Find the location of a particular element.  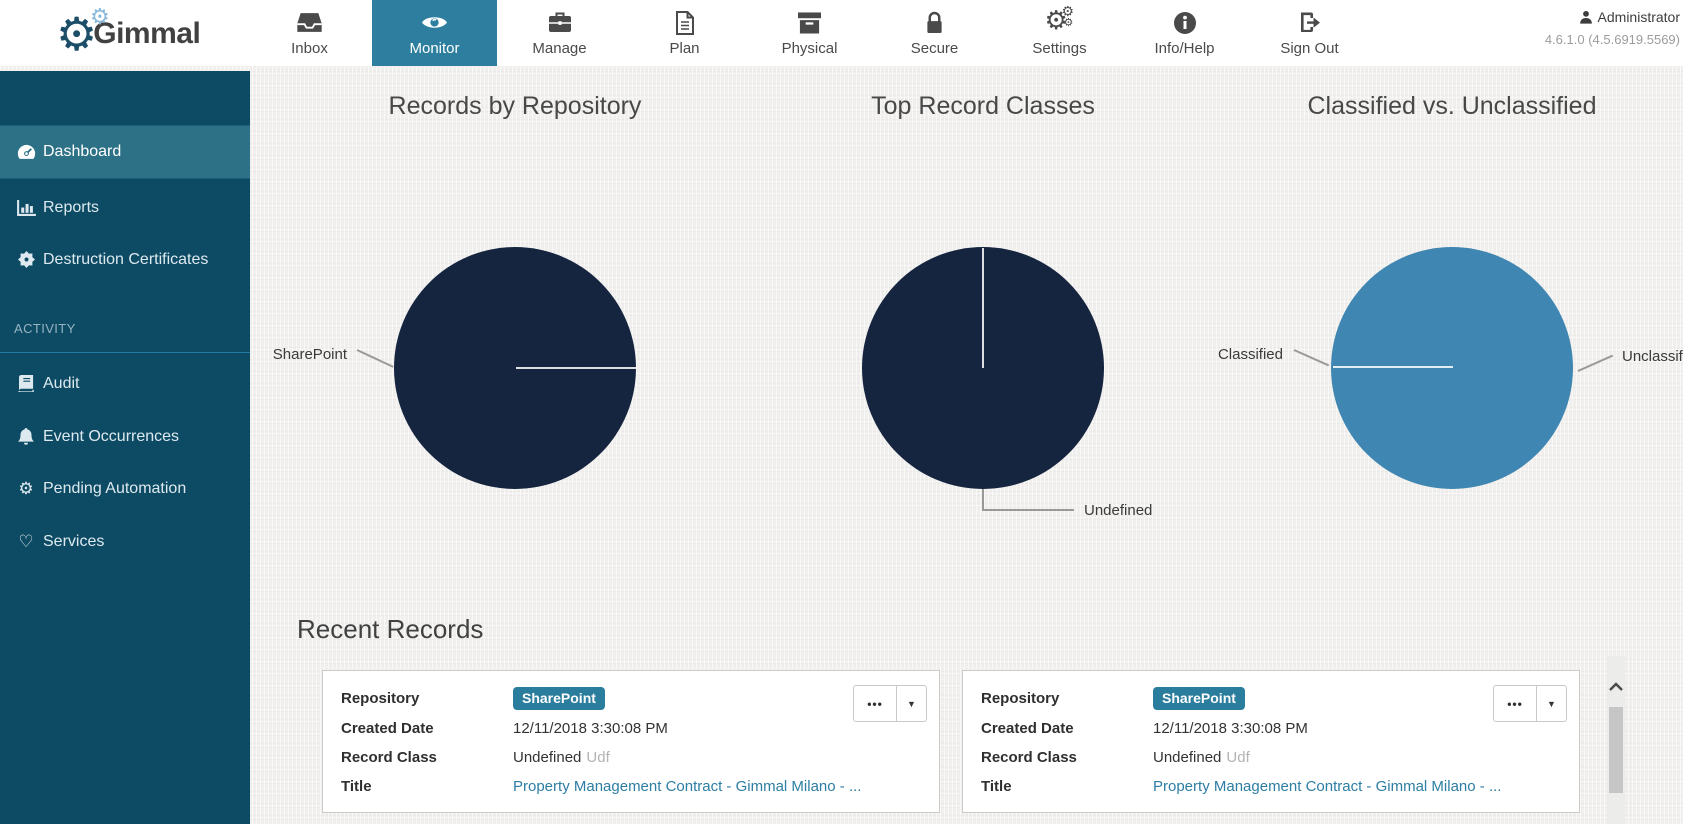

tab-label: Inbox is located at coordinates (309, 48).